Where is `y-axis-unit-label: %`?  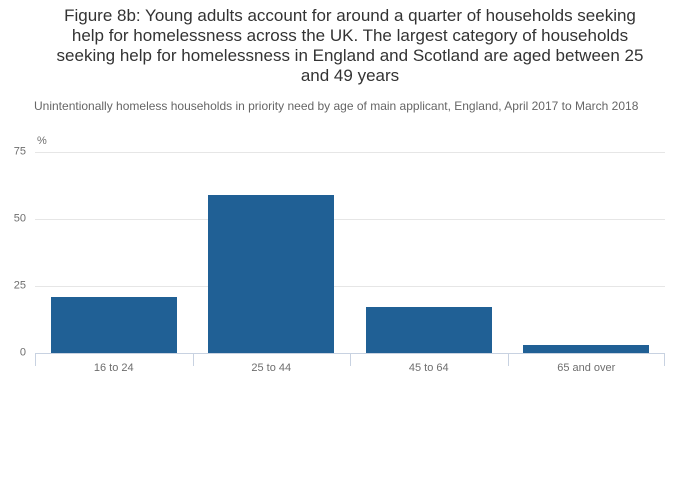
y-axis-unit-label: % is located at coordinates (42, 141).